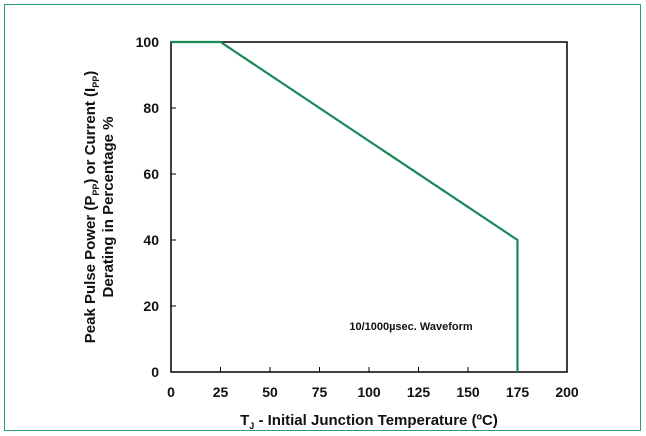 The height and width of the screenshot is (436, 646). I want to click on x-tick-label: 125, so click(419, 392).